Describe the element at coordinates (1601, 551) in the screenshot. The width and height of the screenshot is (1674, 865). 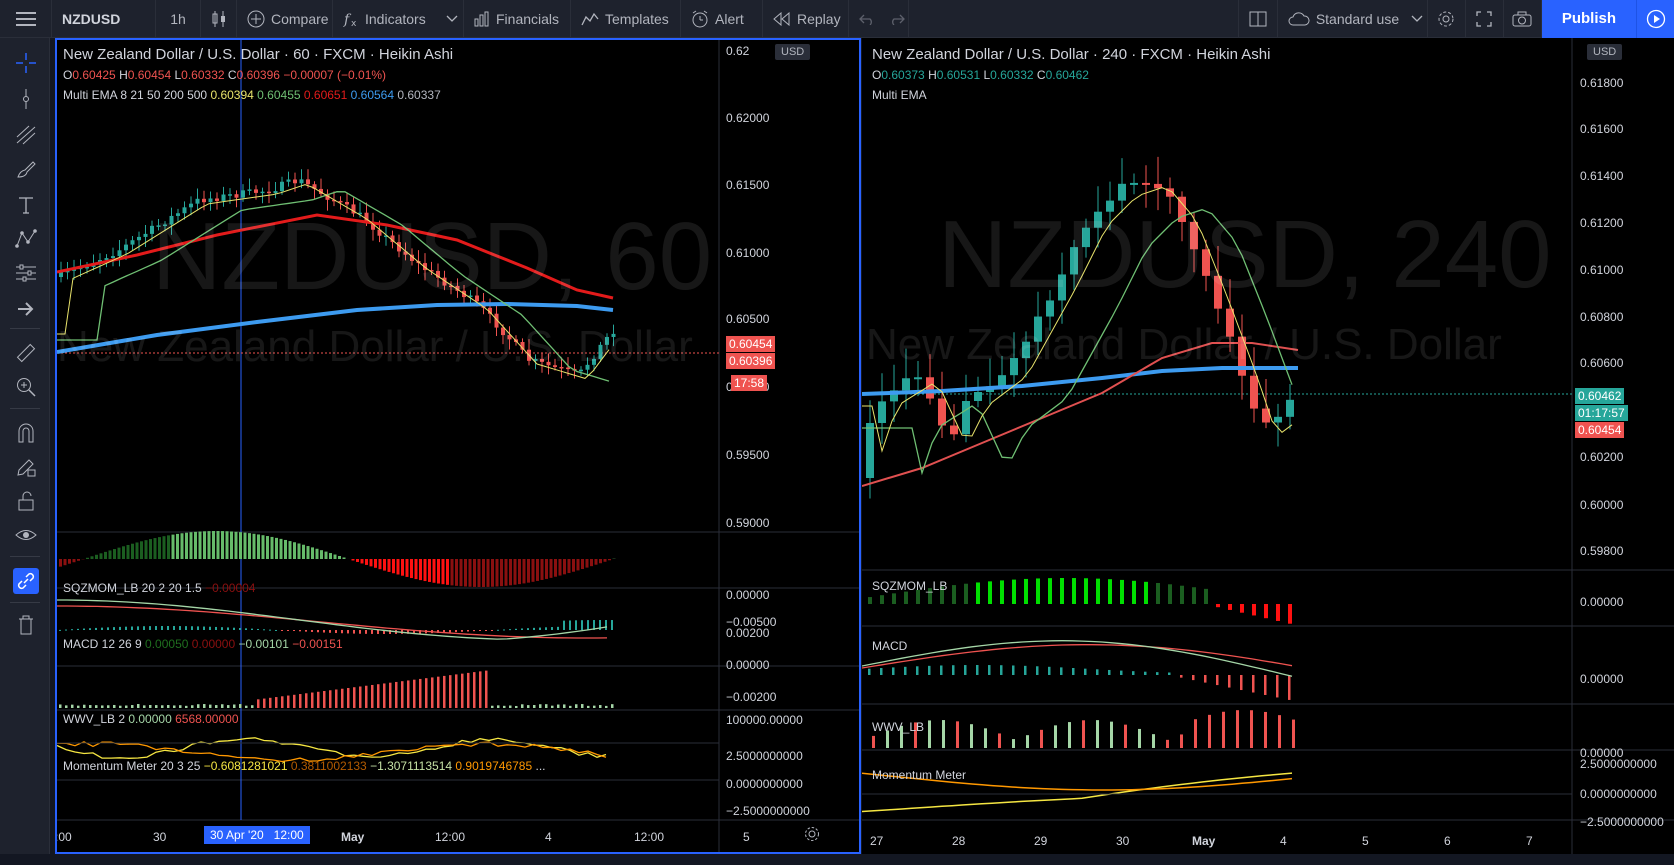
I see `price-axis-label: 0.59800` at that location.